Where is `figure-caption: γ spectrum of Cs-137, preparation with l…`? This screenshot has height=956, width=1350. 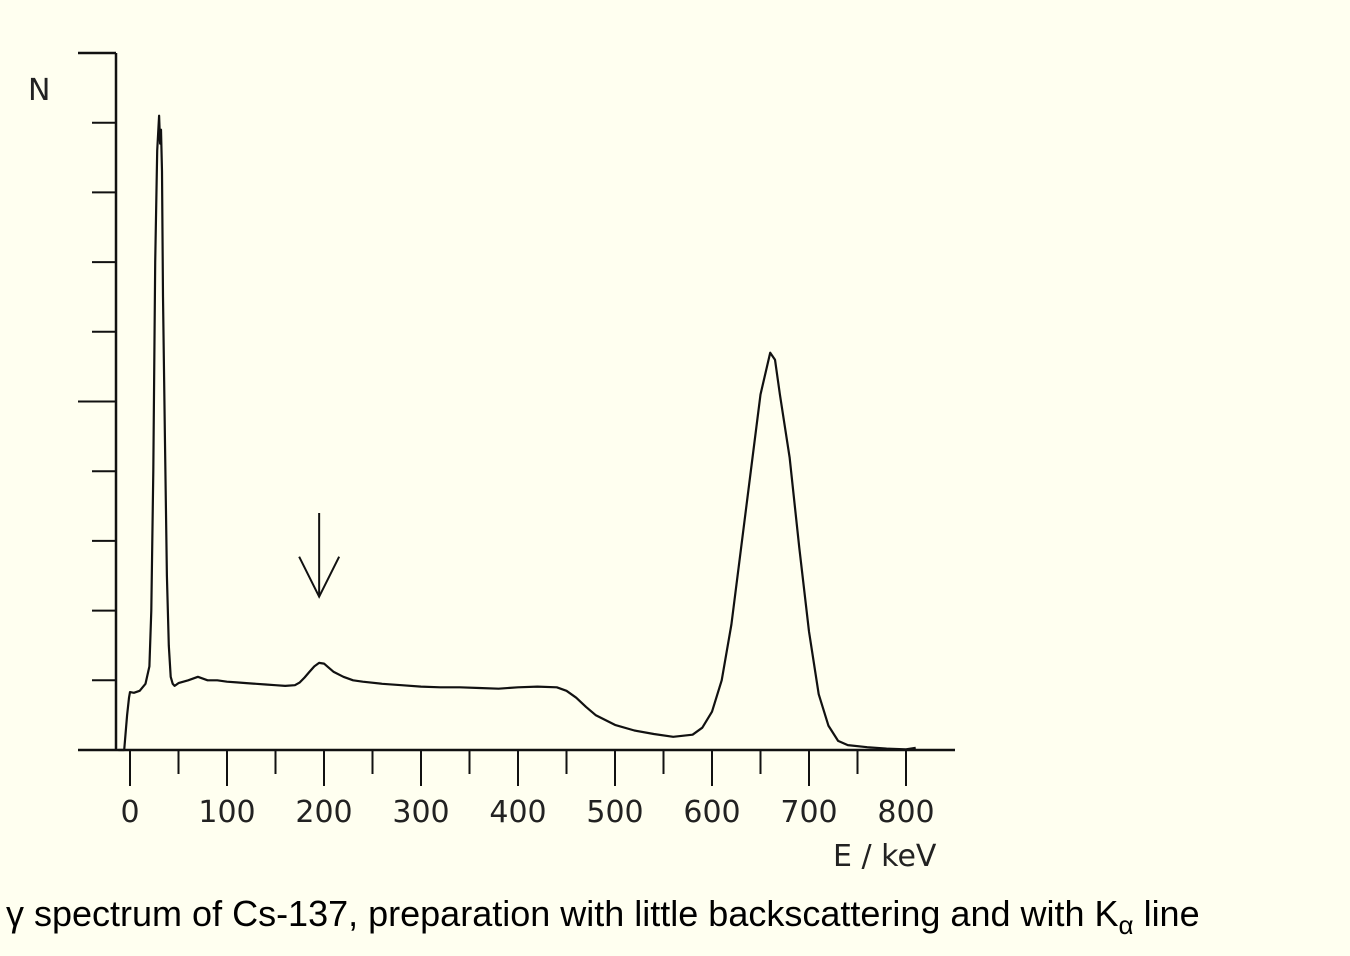 figure-caption: γ spectrum of Cs-137, preparation with l… is located at coordinates (676, 917).